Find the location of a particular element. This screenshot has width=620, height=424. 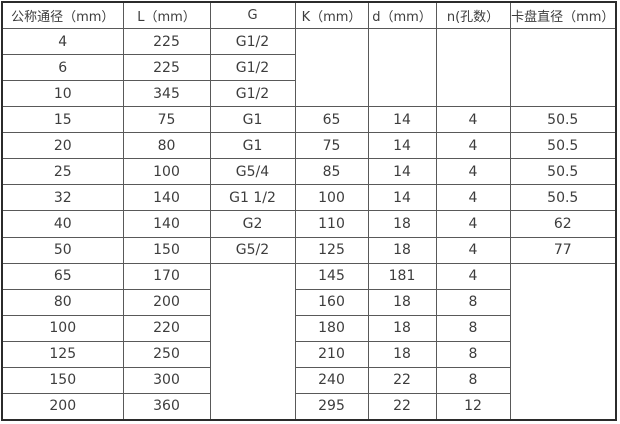

cell-k: 85 is located at coordinates (331, 172).